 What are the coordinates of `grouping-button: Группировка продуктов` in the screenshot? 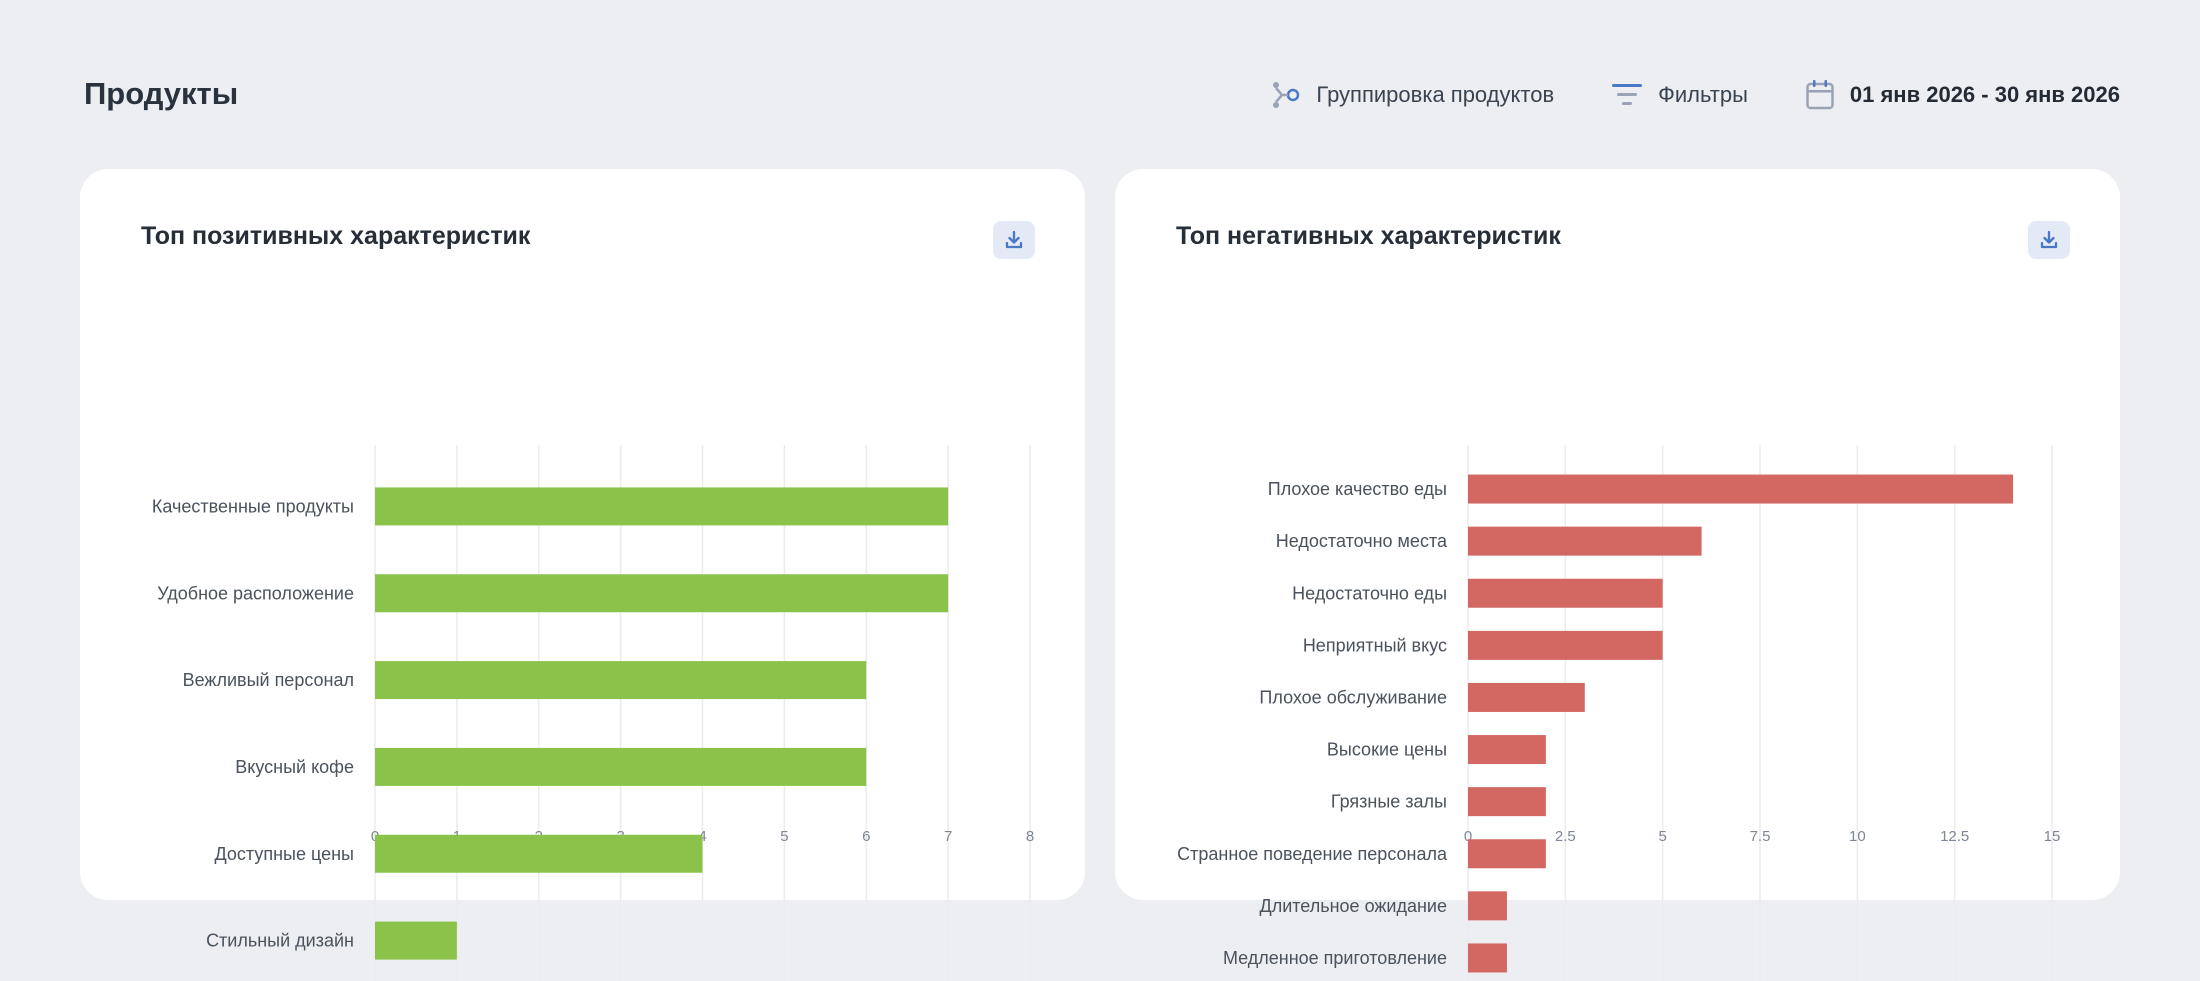 It's located at (1412, 95).